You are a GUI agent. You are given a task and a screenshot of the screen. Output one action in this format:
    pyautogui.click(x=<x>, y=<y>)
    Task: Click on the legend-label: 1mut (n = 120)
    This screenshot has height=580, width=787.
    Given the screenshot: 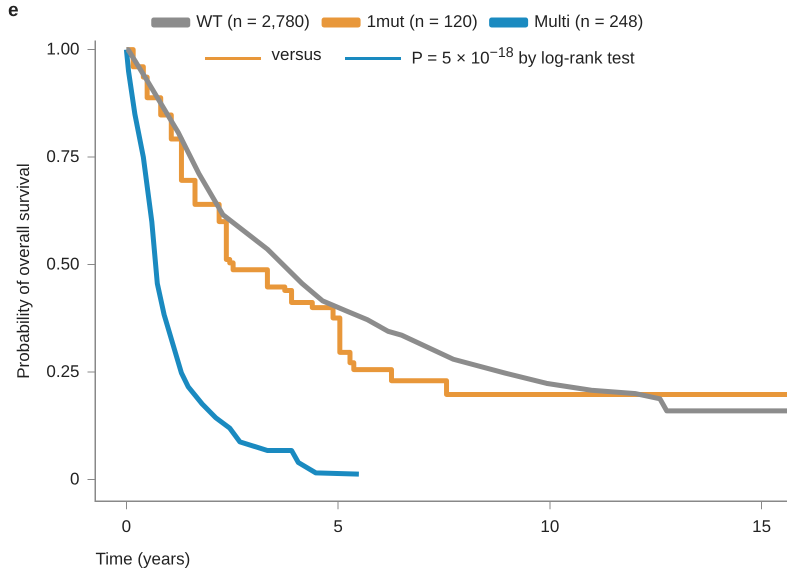 What is the action you would take?
    pyautogui.click(x=422, y=22)
    